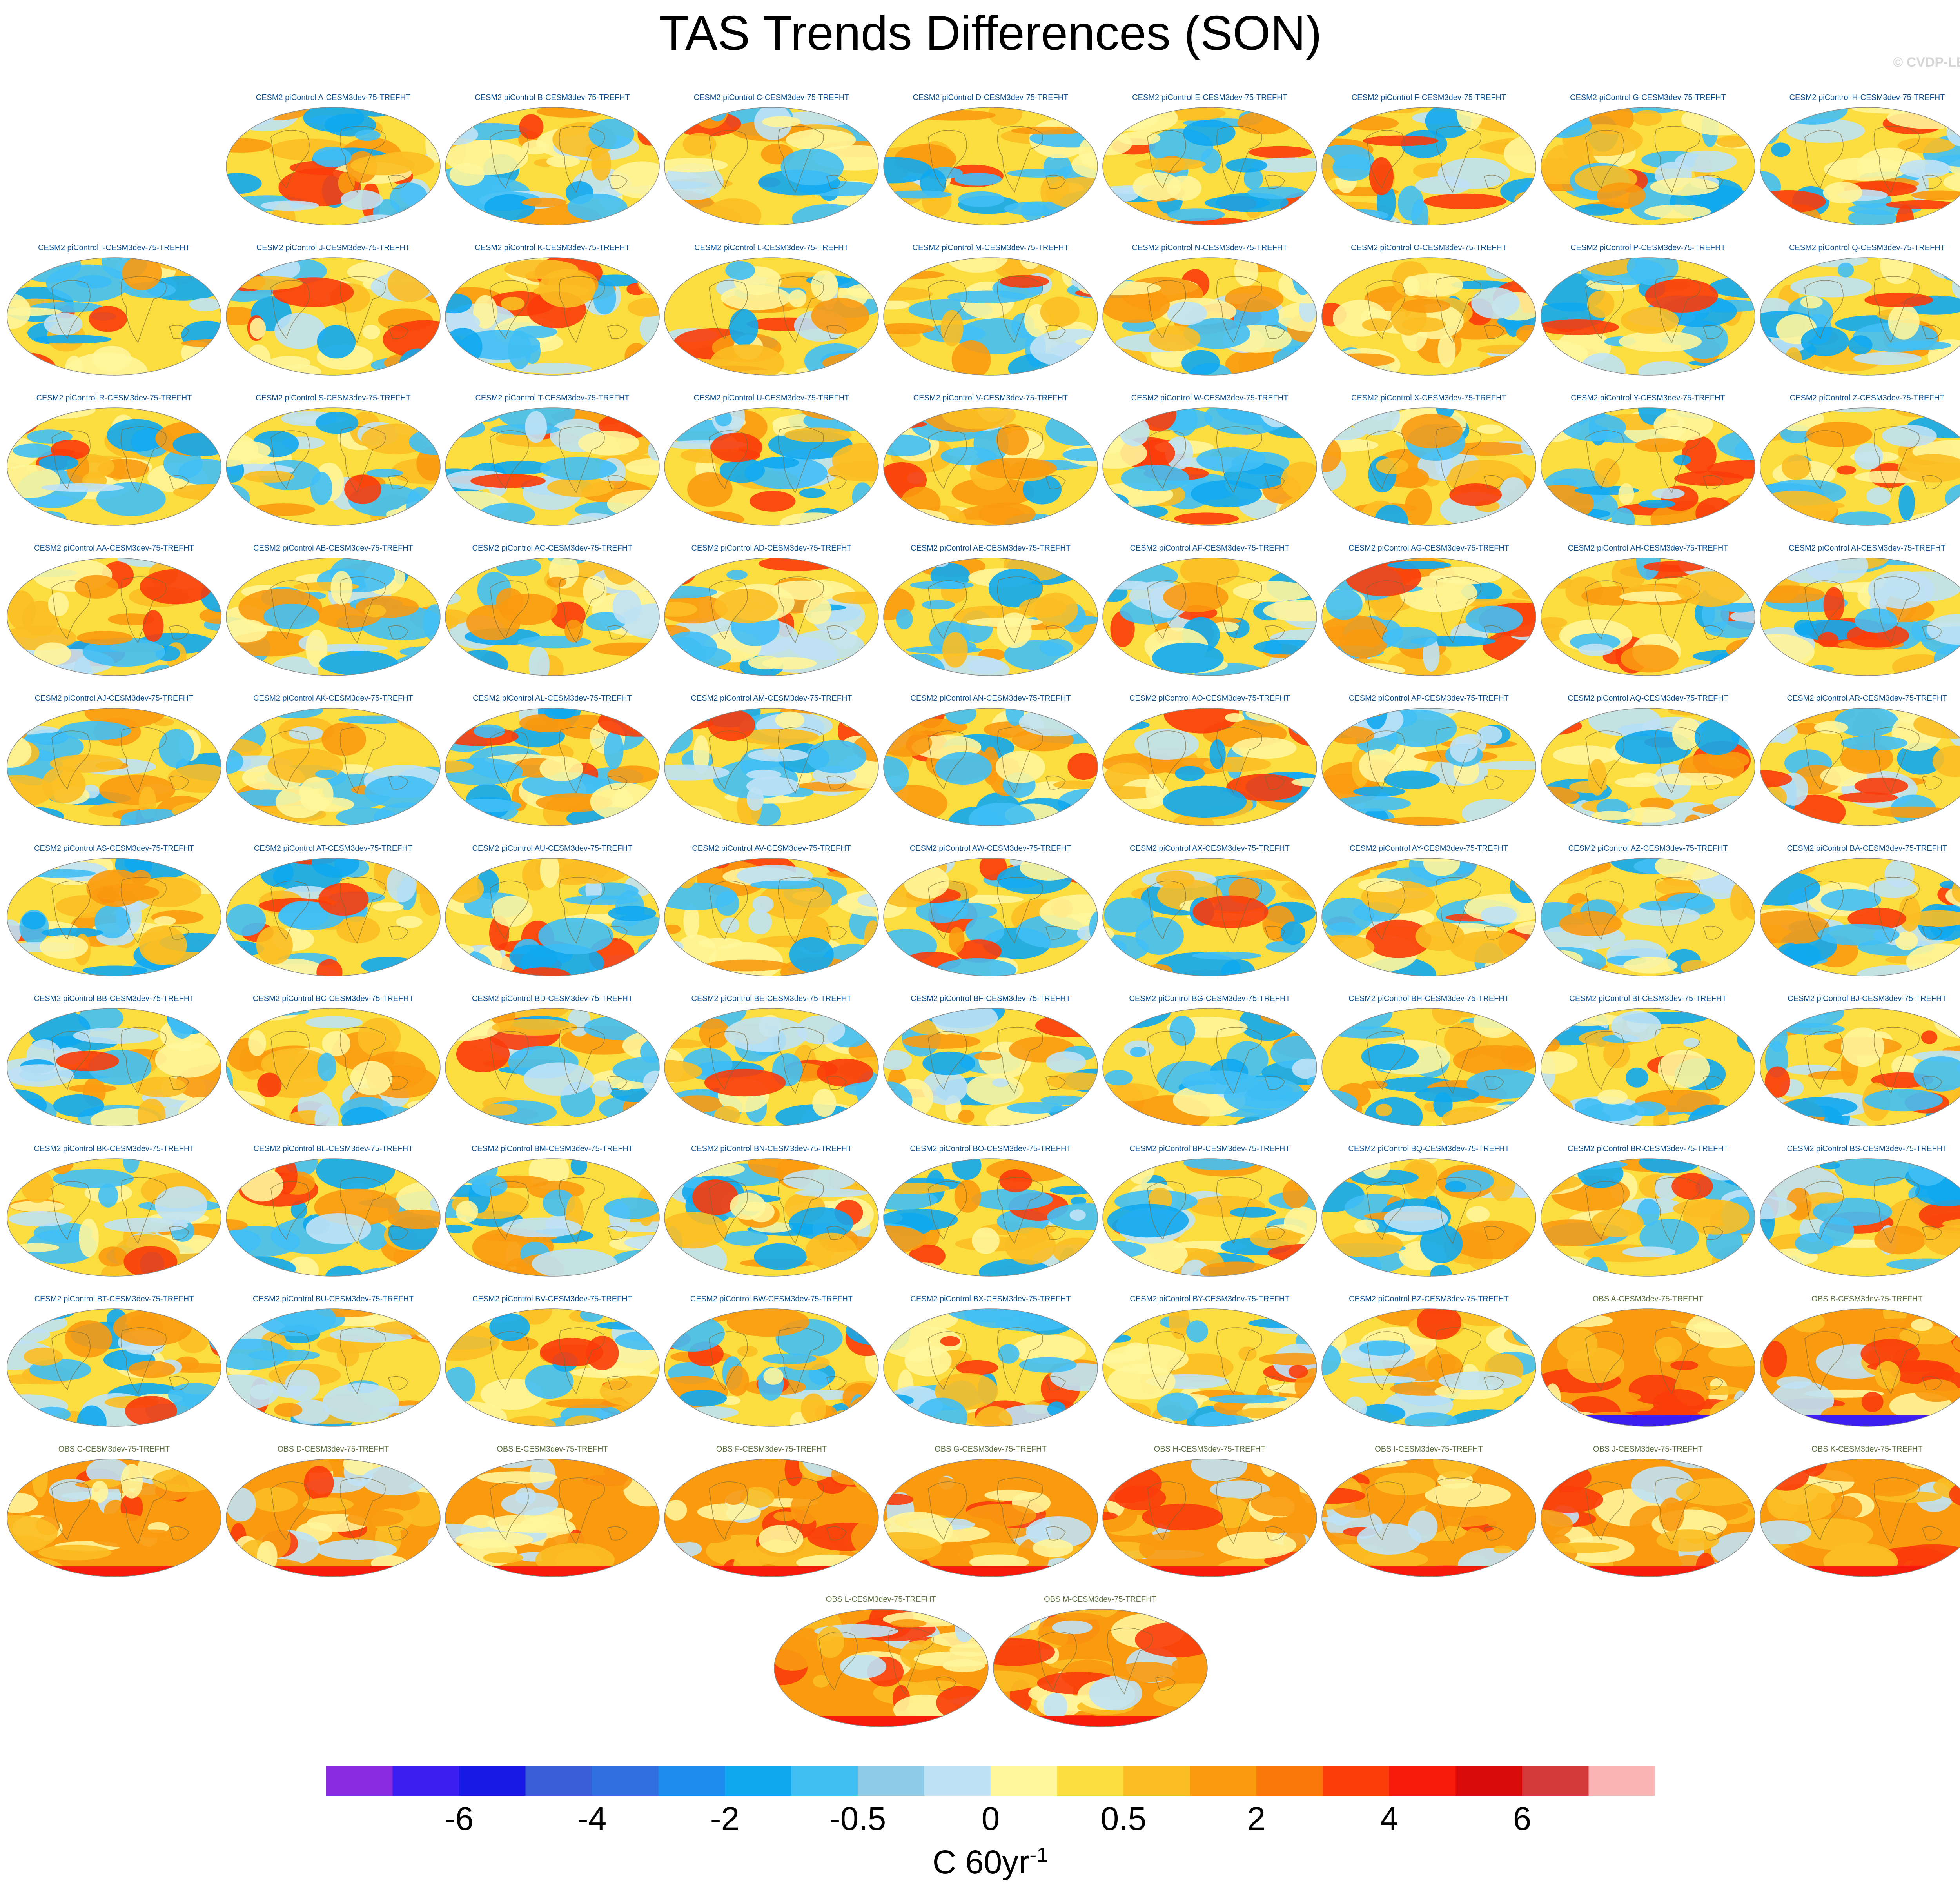  I want to click on map-panel: CESM2 piControl BA-CESM3dev-75-TREFHT, so click(1859, 916).